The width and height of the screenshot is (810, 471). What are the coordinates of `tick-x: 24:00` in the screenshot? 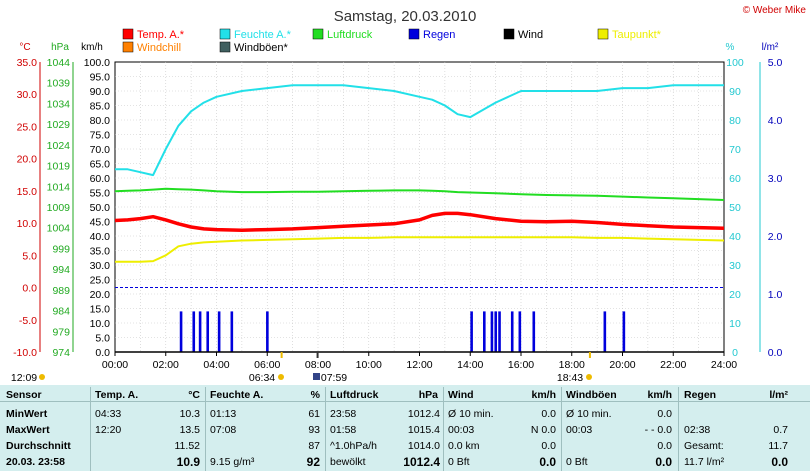 It's located at (724, 365).